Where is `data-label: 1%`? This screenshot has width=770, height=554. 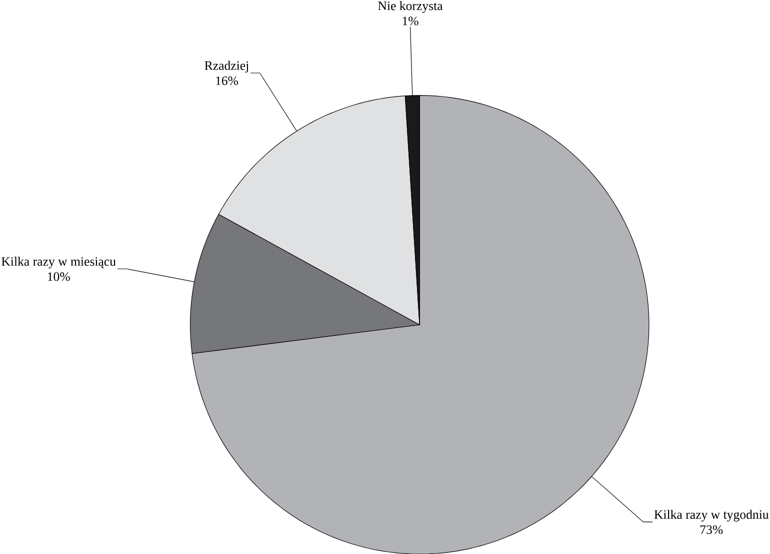
data-label: 1% is located at coordinates (410, 21).